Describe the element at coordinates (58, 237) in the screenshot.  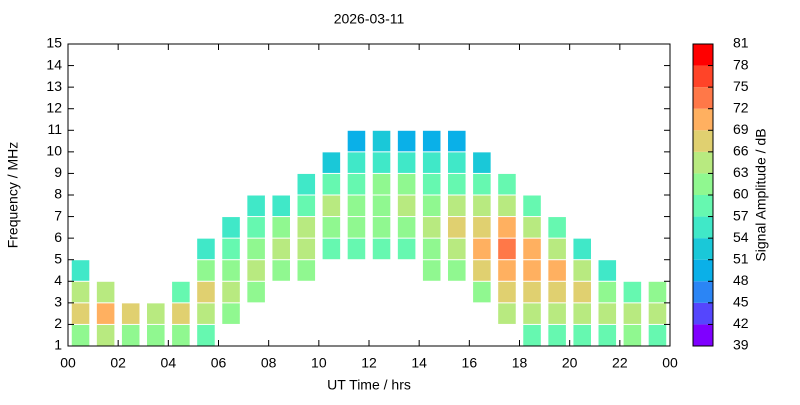
I see `y-tick-label: 6` at that location.